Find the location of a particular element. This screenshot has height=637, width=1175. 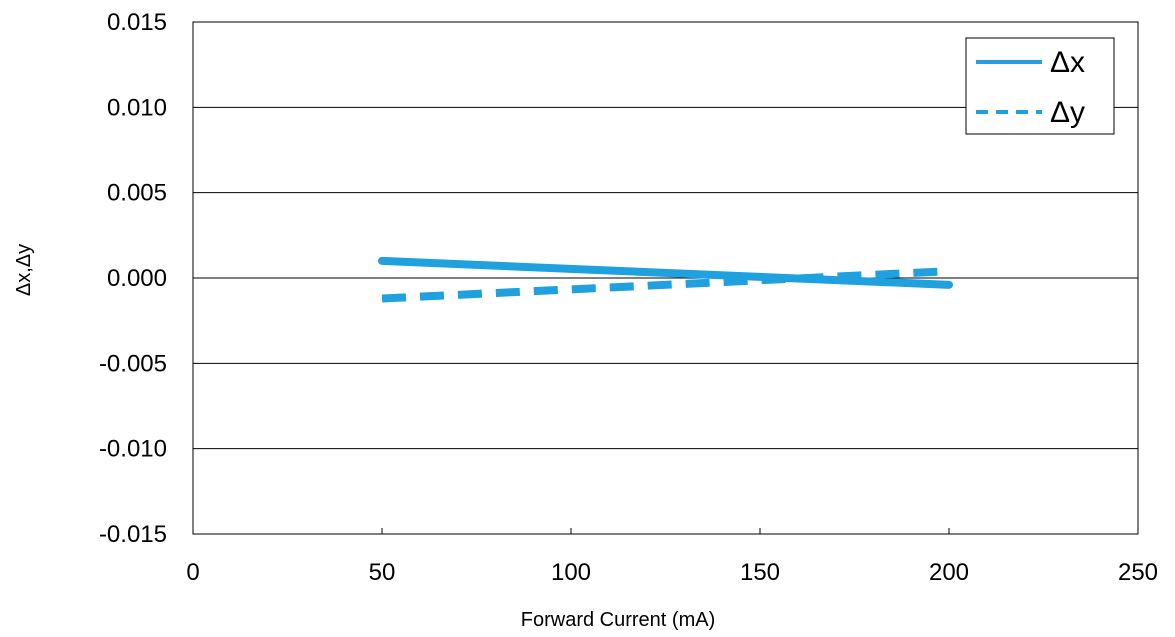

series-line-dy is located at coordinates (665, 285).